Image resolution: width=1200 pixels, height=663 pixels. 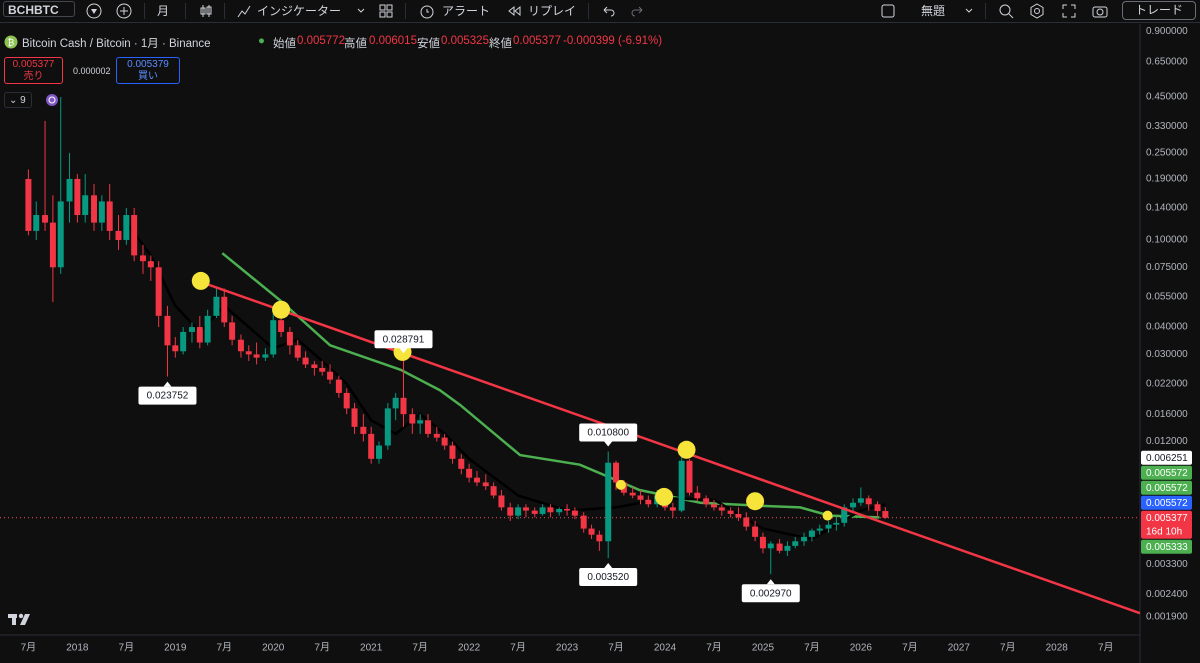 What do you see at coordinates (386, 11) in the screenshot?
I see `templates-button` at bounding box center [386, 11].